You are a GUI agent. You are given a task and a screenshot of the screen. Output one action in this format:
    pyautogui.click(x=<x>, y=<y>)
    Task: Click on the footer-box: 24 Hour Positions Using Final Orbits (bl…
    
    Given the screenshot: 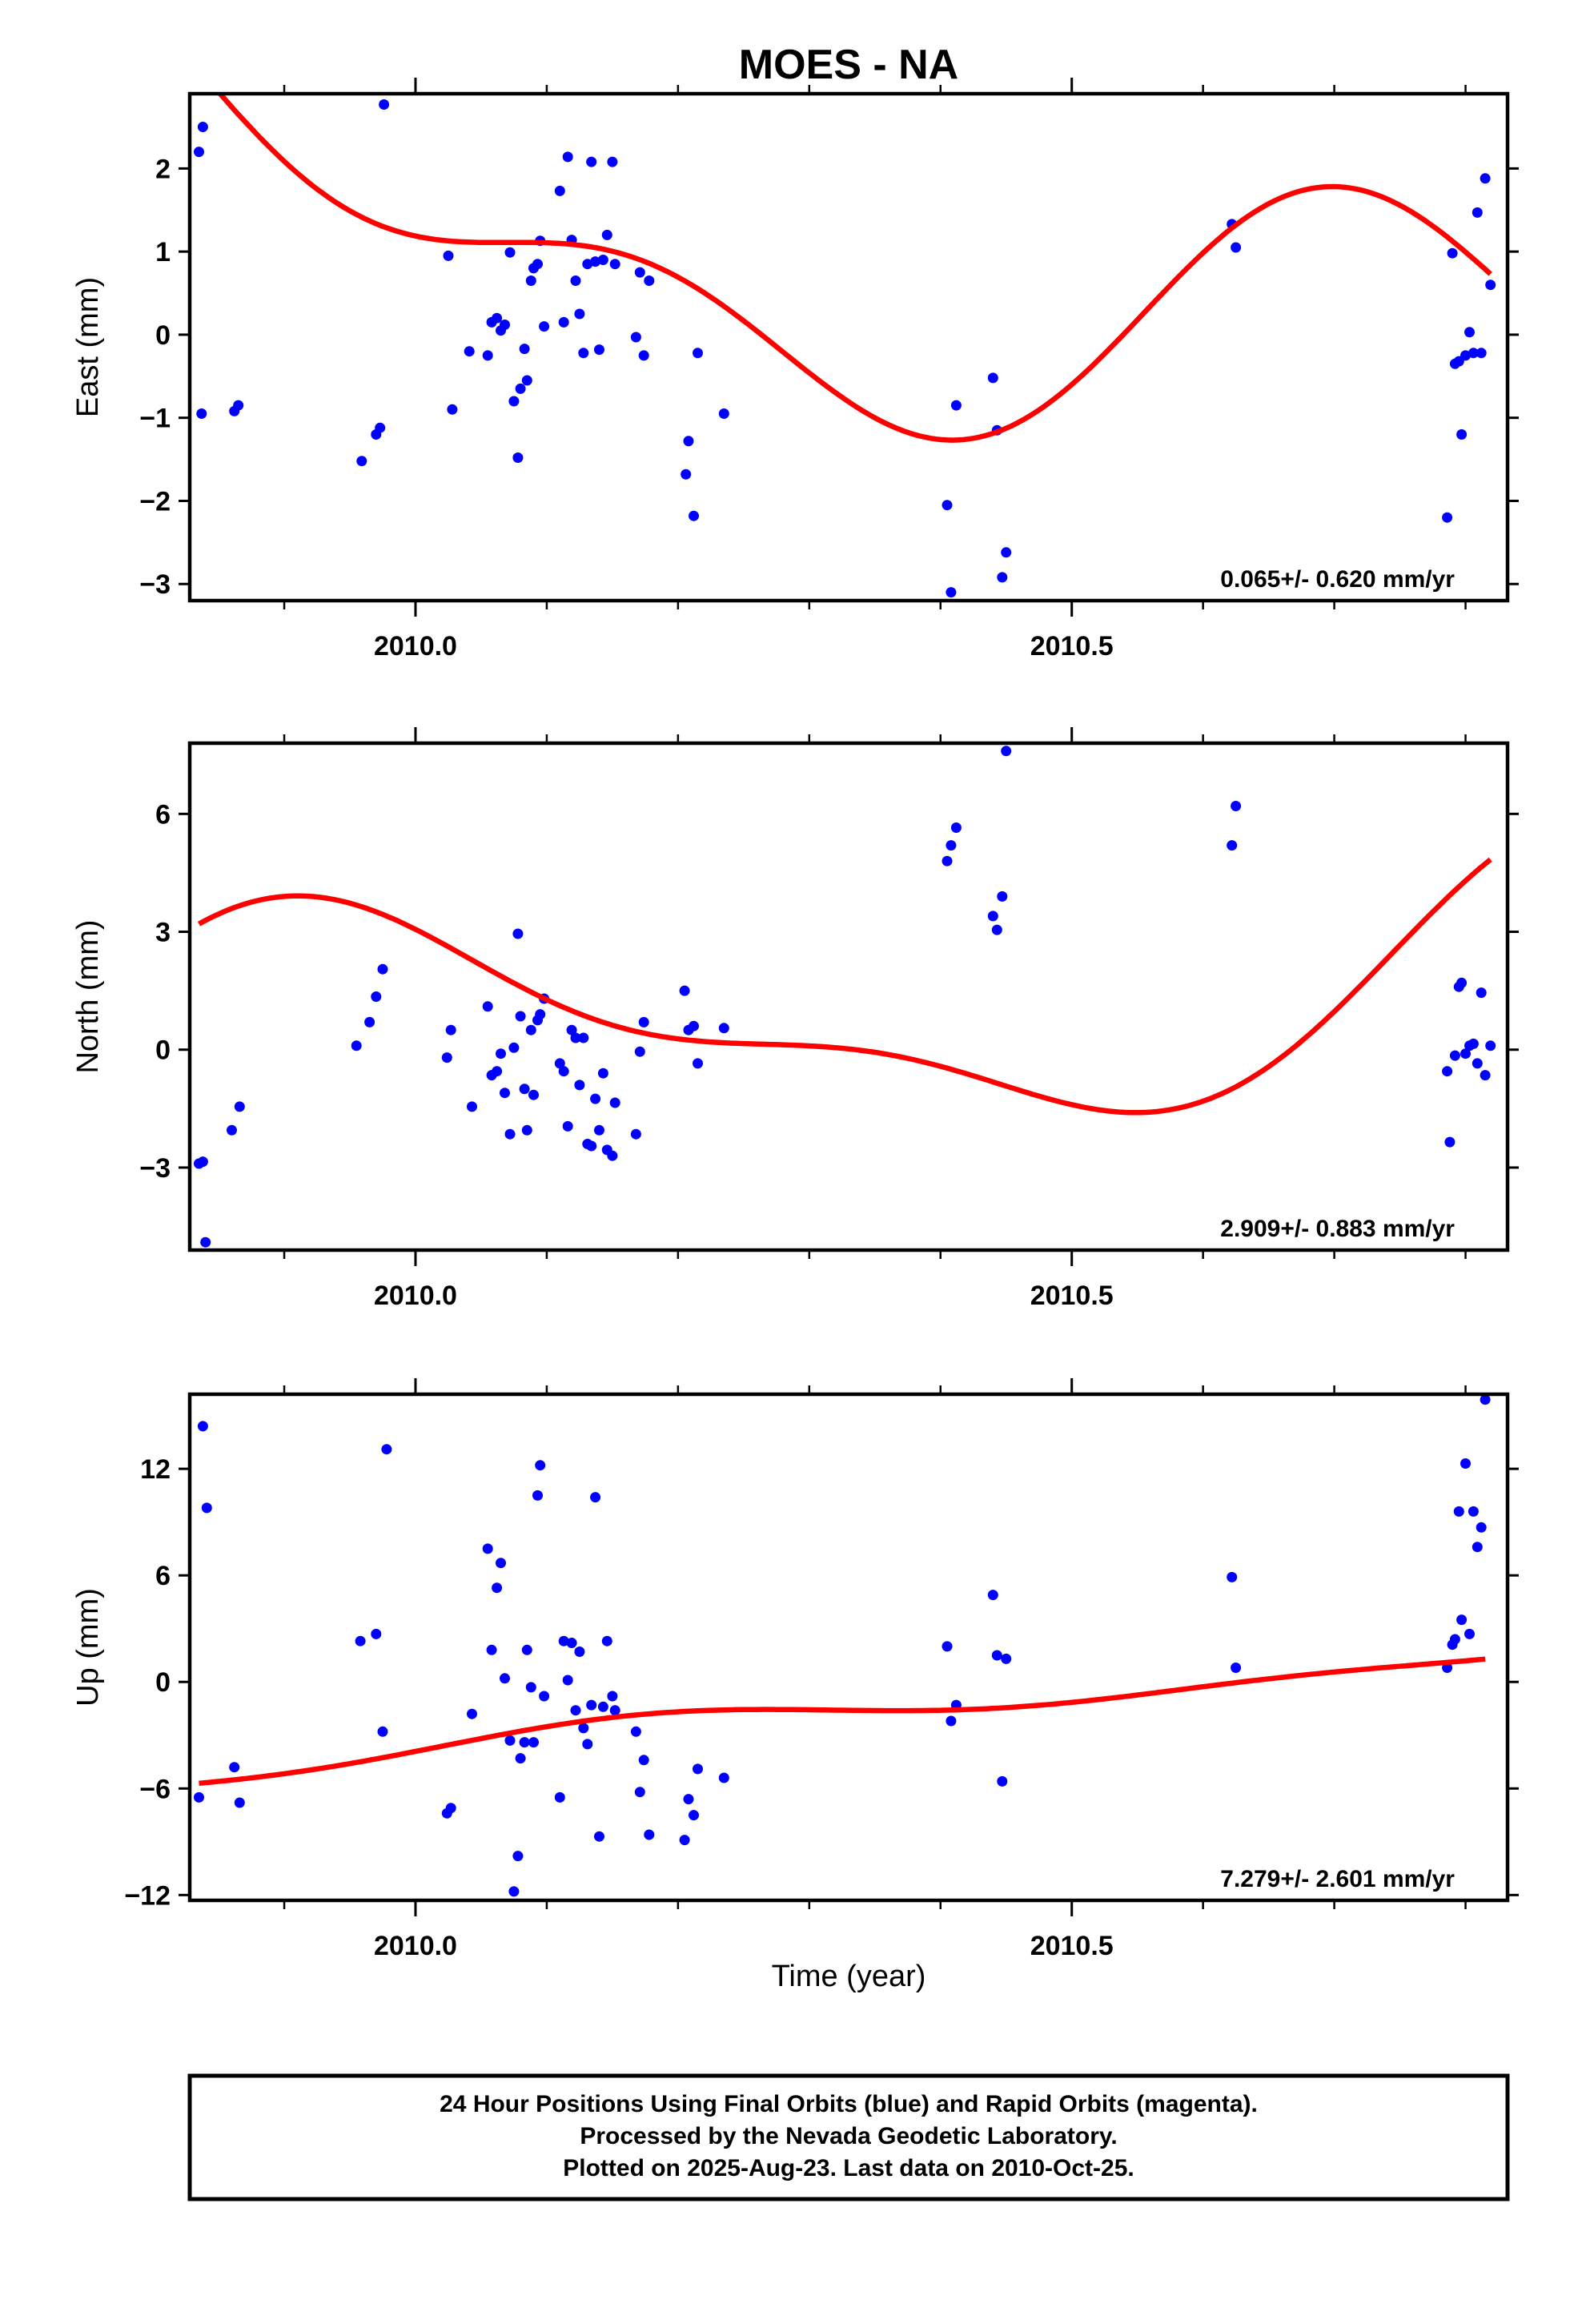 What is the action you would take?
    pyautogui.click(x=848, y=2137)
    